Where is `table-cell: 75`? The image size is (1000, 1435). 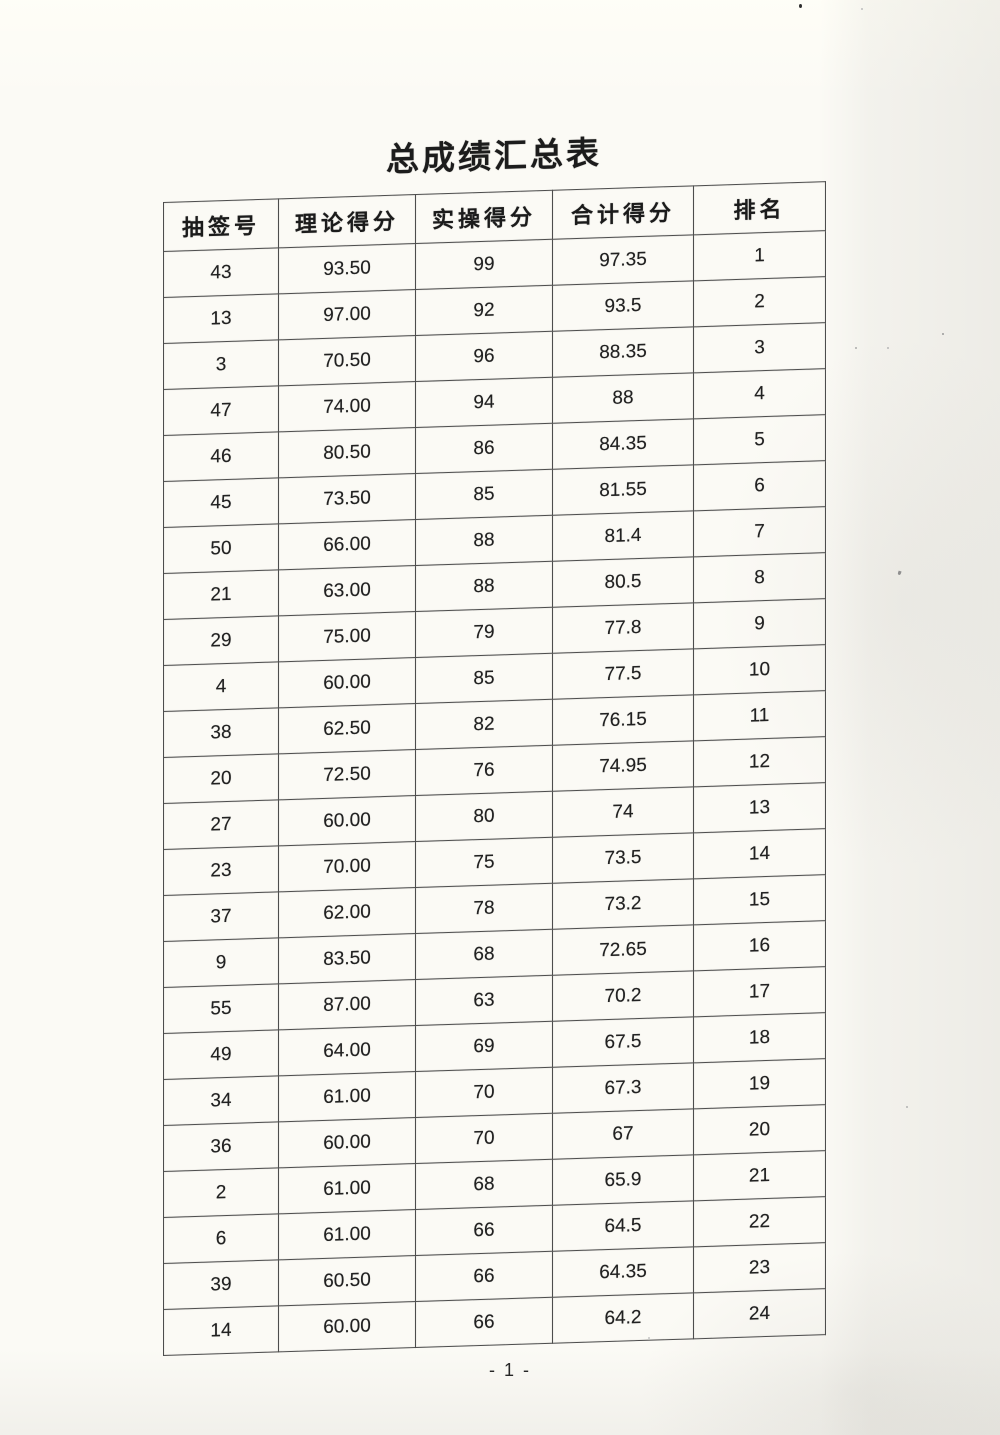 table-cell: 75 is located at coordinates (484, 862).